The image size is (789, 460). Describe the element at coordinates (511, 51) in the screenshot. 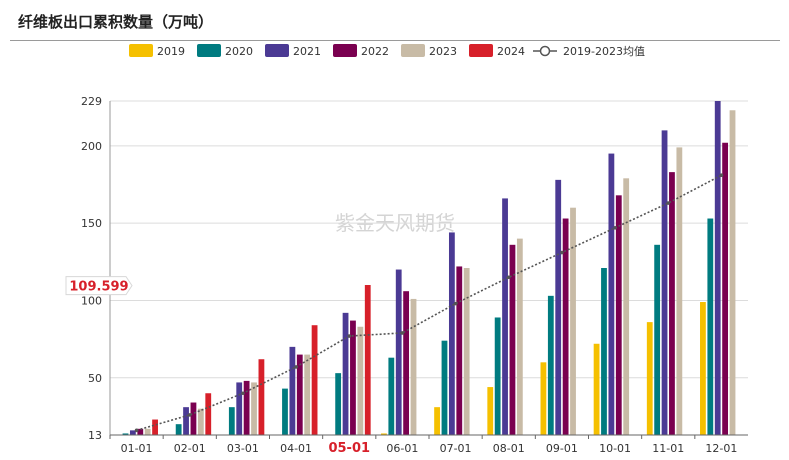

I see `legend-label-2024: 2024` at that location.